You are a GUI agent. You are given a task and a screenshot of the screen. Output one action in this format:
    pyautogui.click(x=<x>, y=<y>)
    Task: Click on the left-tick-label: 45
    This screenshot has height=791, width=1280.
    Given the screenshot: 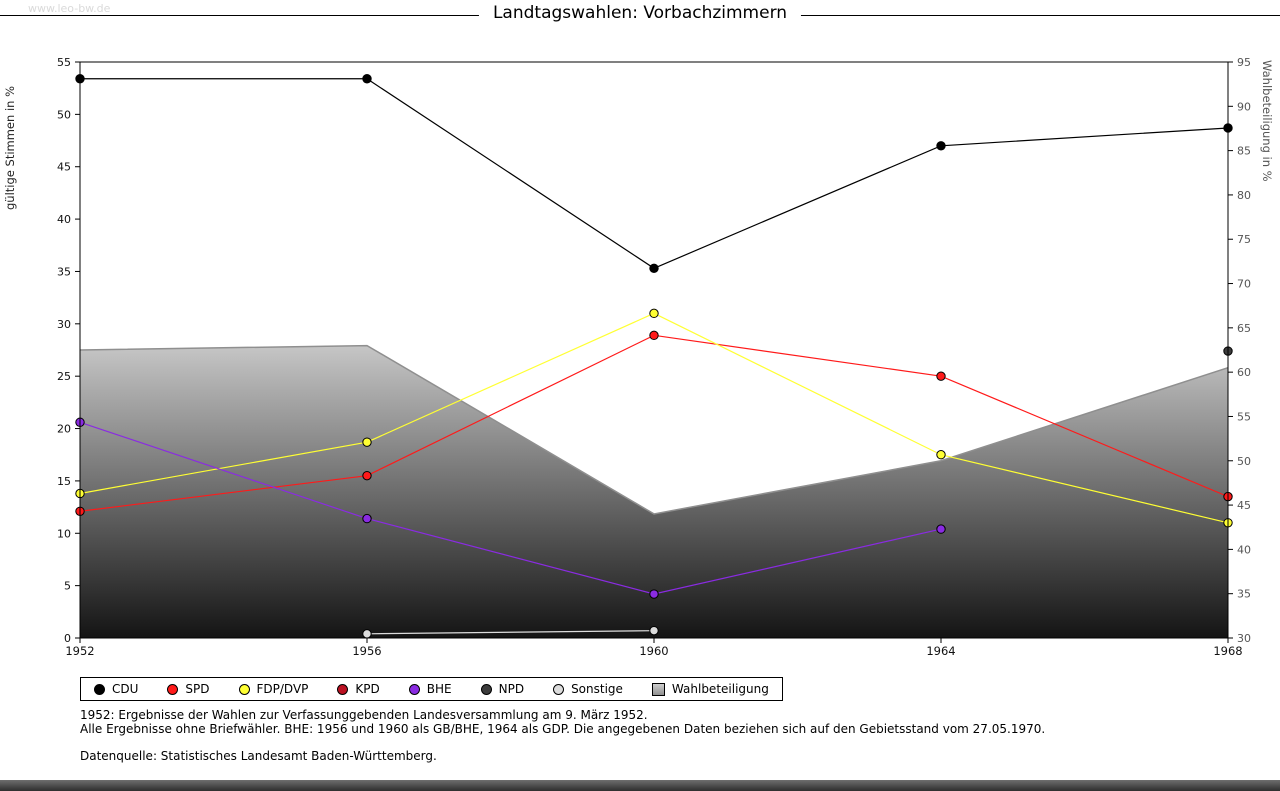 What is the action you would take?
    pyautogui.click(x=64, y=167)
    